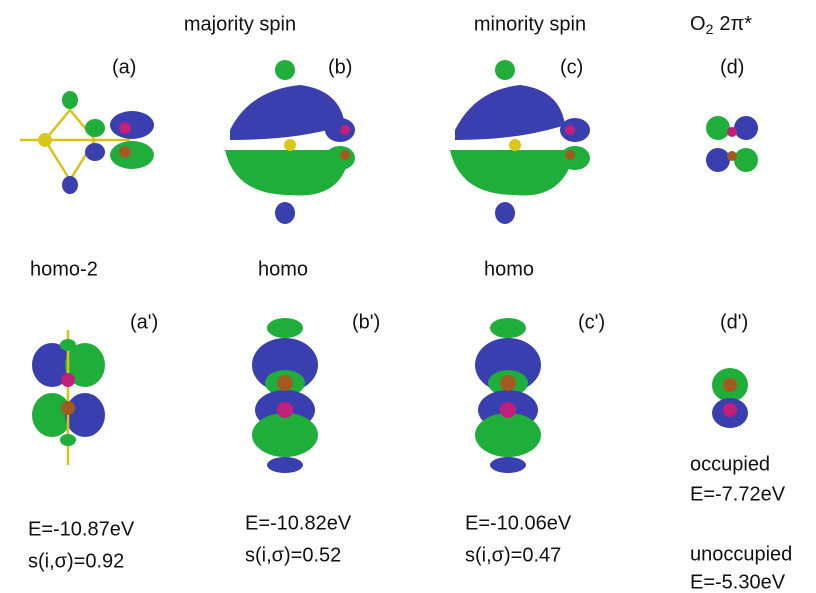 This screenshot has height=593, width=816. I want to click on orbital-name: homo-2, so click(64, 269).